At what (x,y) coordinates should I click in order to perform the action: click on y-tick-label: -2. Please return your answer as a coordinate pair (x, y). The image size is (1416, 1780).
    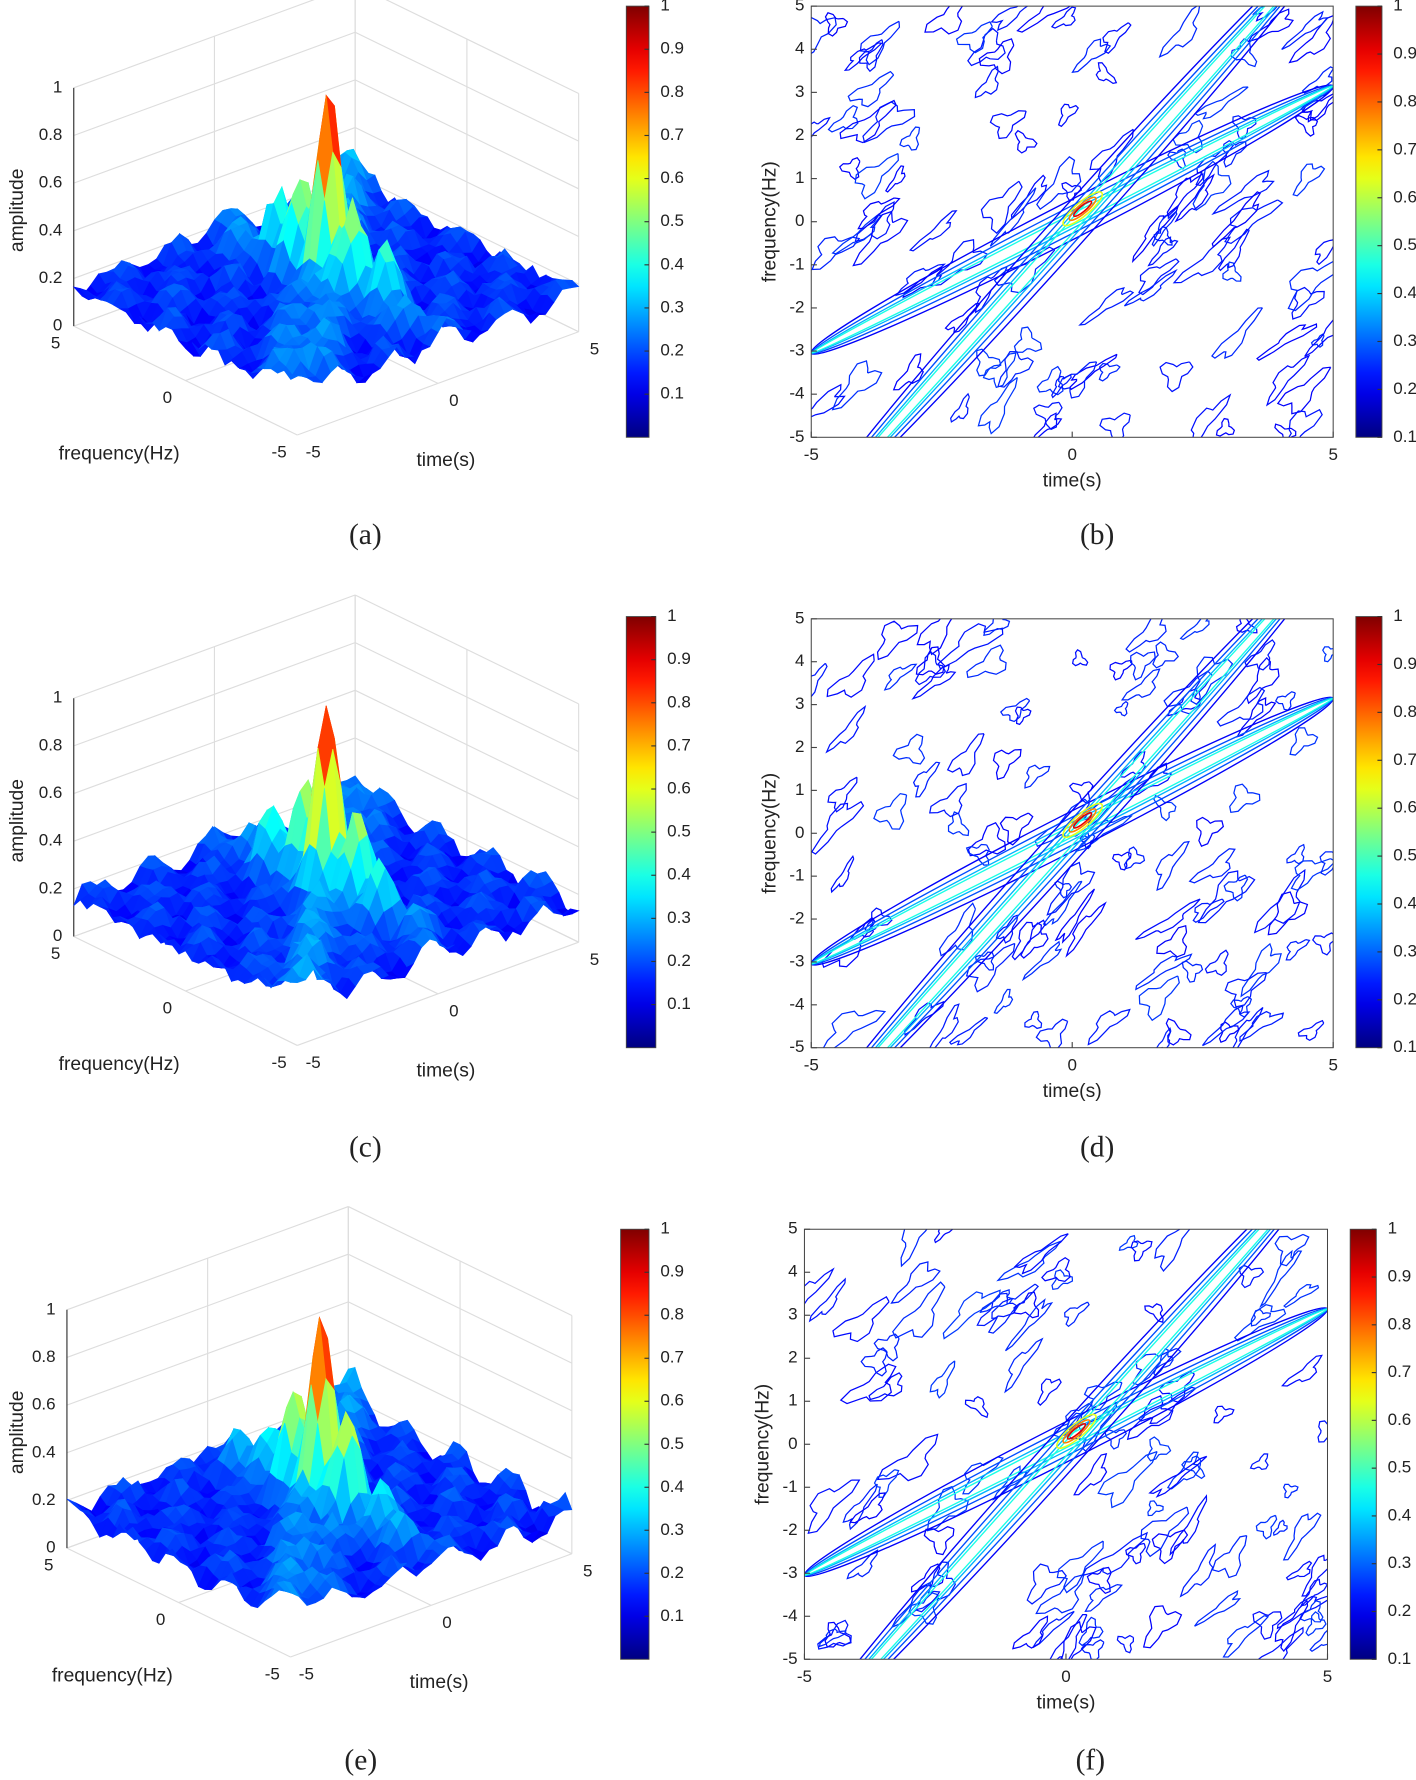
    Looking at the image, I should click on (790, 1529).